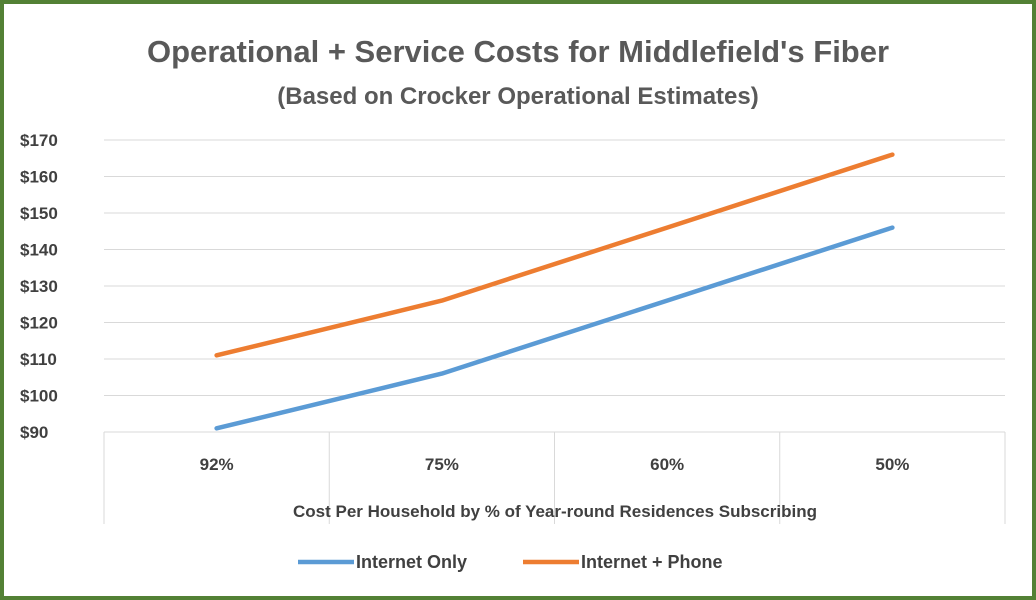 Image resolution: width=1036 pixels, height=600 pixels. I want to click on y-tick-label: $170, so click(39, 140).